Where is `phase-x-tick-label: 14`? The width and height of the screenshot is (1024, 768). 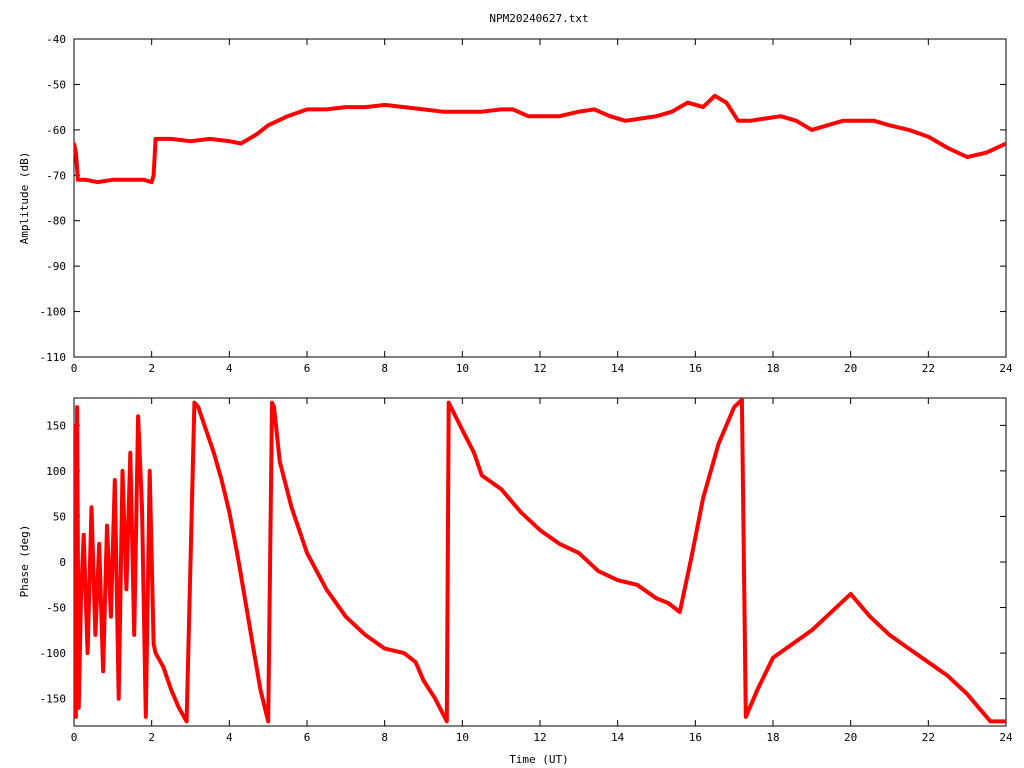
phase-x-tick-label: 14 is located at coordinates (618, 737).